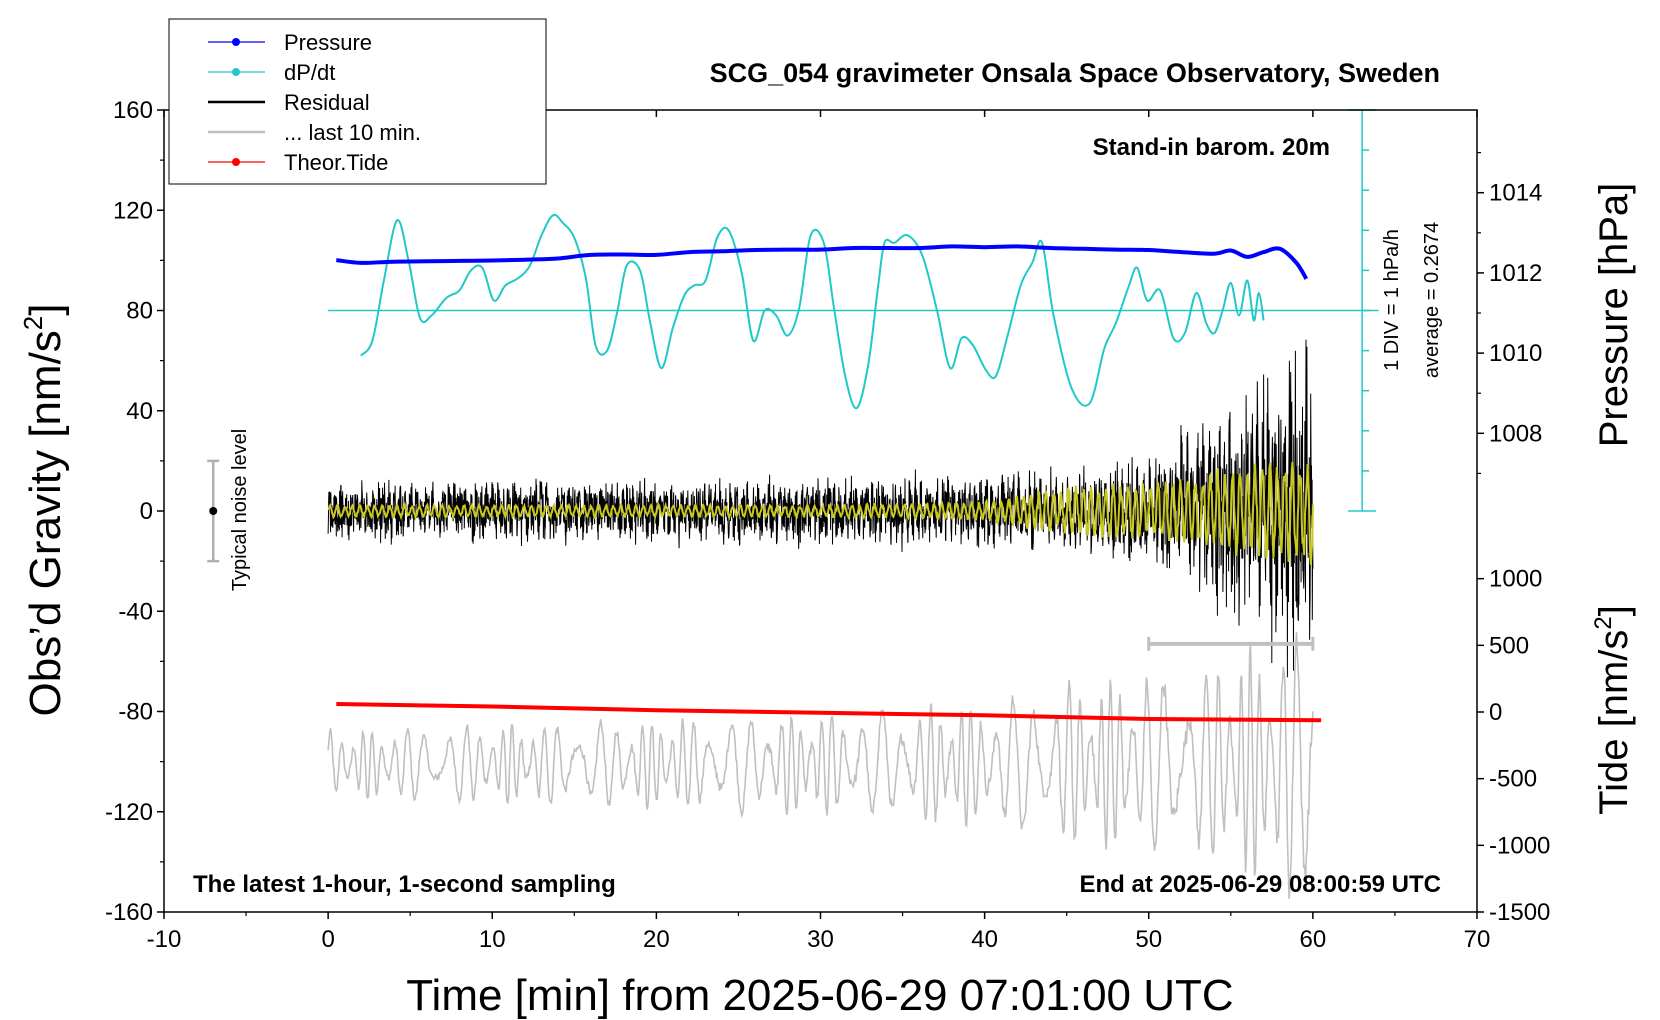 This screenshot has width=1660, height=1020. Describe the element at coordinates (139, 411) in the screenshot. I see `y-tick-label: 40` at that location.